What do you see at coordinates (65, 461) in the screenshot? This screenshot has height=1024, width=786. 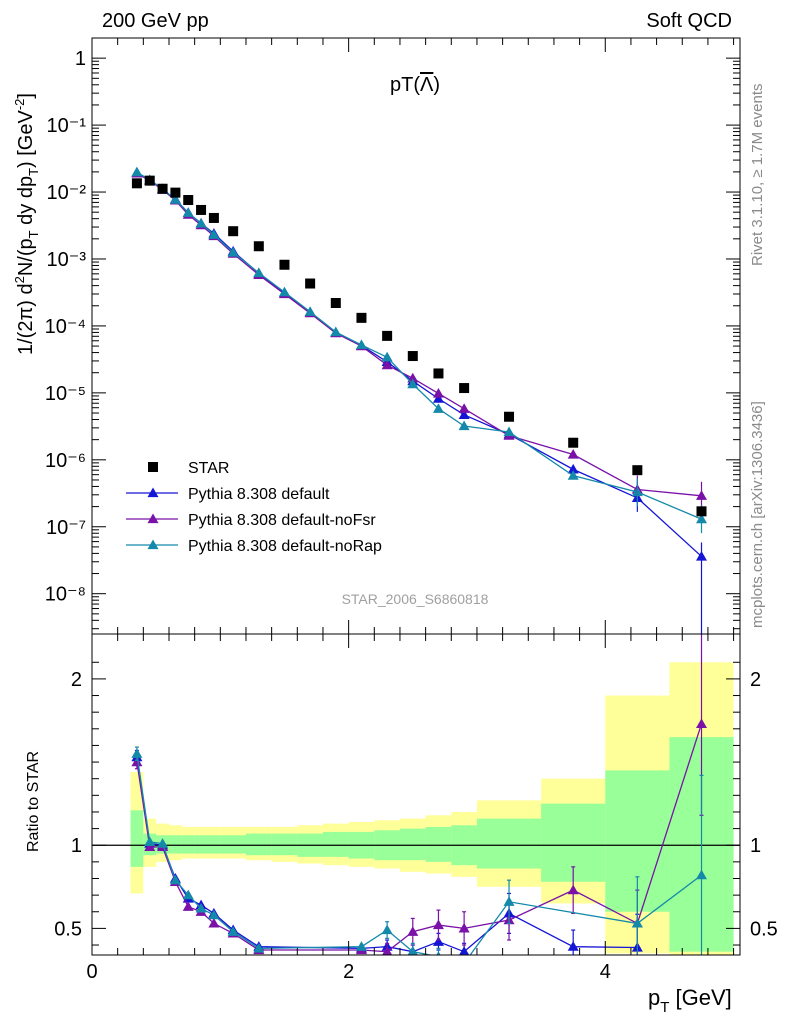 I see `main-y-tick-label: 10⁻⁶` at bounding box center [65, 461].